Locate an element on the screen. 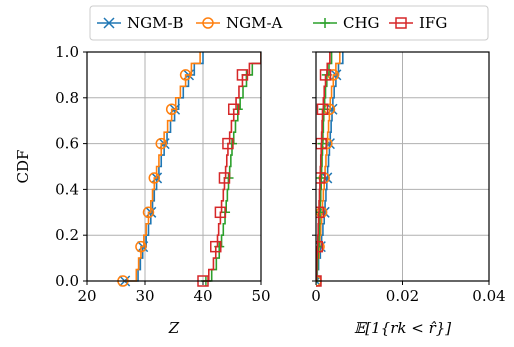  x-tick-label: 0.04 is located at coordinates (488, 296).